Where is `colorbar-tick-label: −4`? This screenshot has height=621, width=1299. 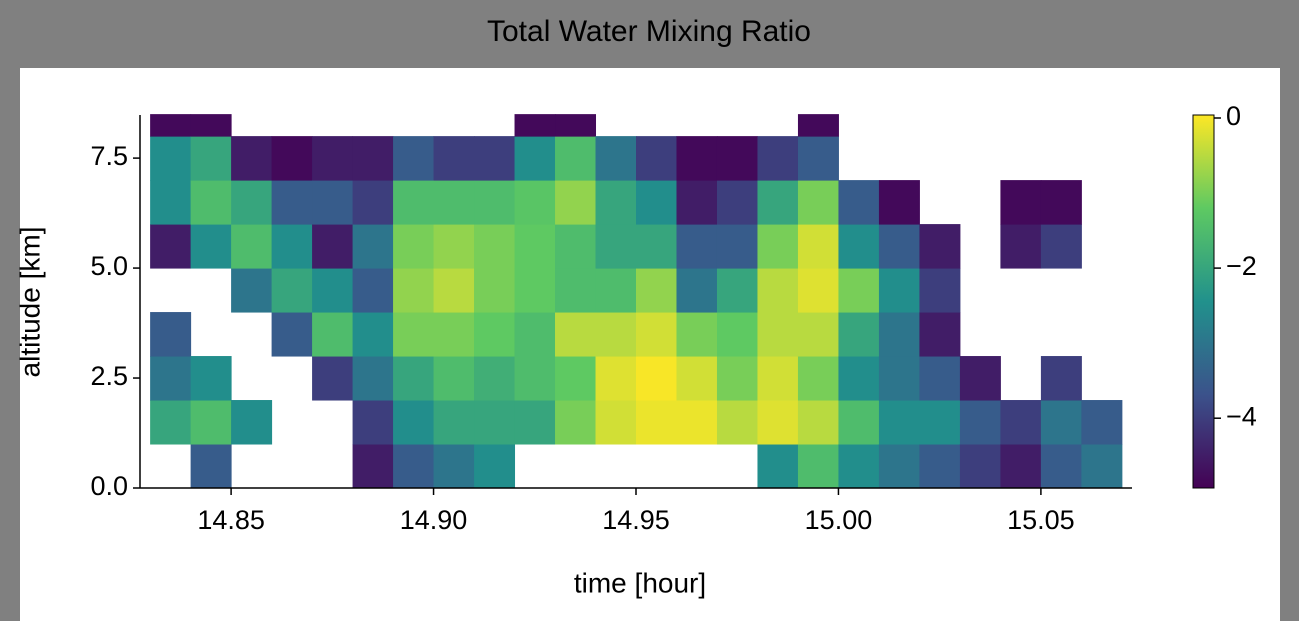
colorbar-tick-label: −4 is located at coordinates (1241, 416).